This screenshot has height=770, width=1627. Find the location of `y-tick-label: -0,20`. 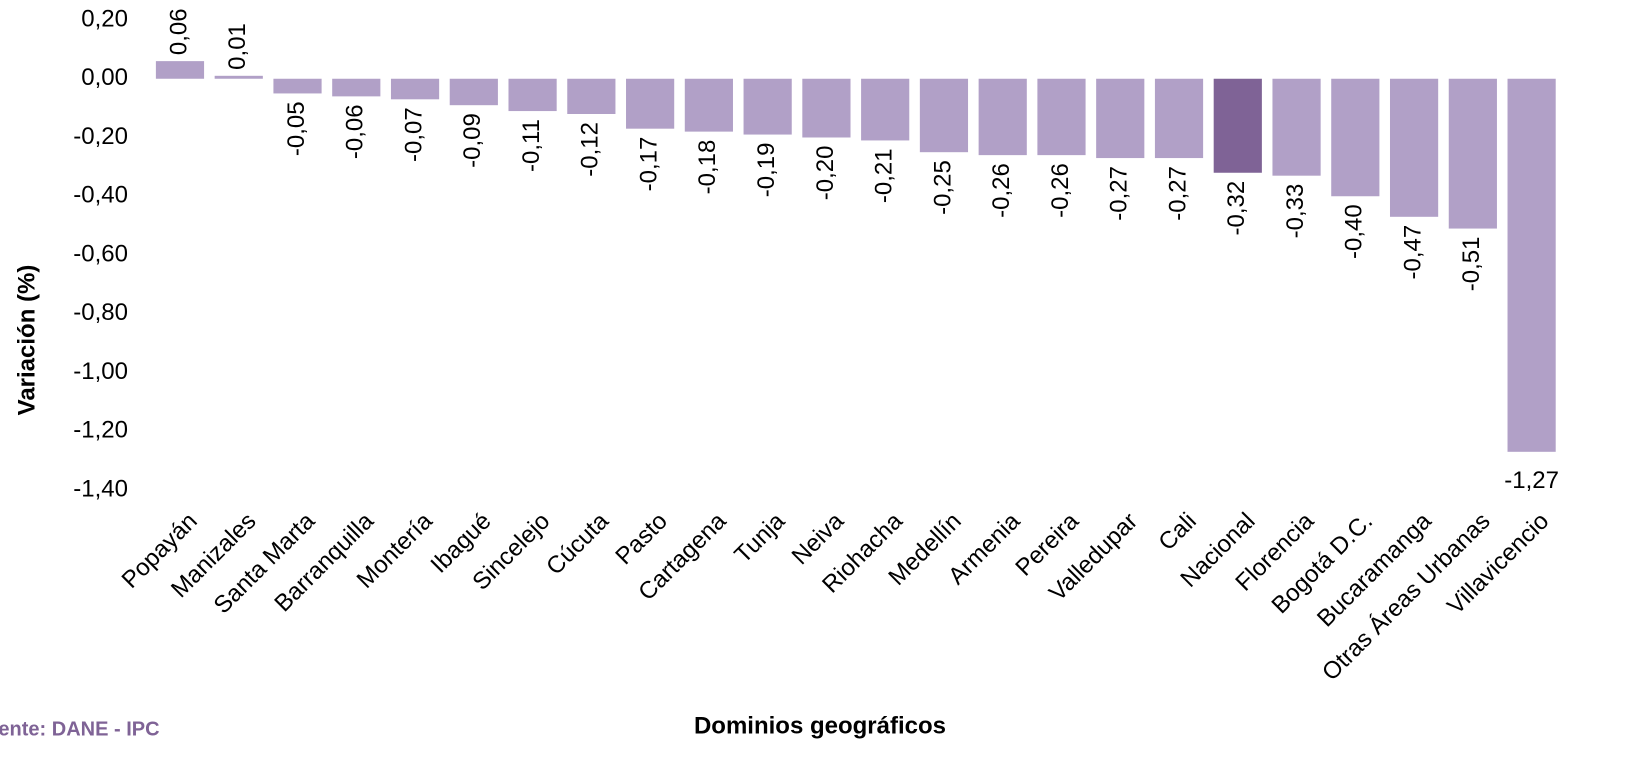

y-tick-label: -0,20 is located at coordinates (100, 136).